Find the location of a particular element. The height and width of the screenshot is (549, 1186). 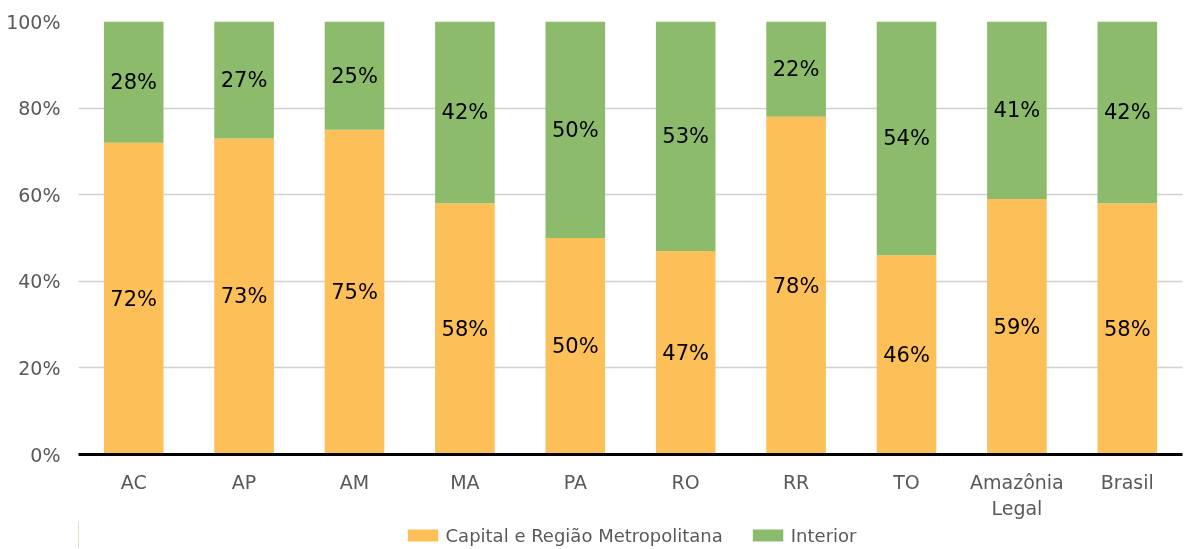

data-label: 27% is located at coordinates (244, 79).